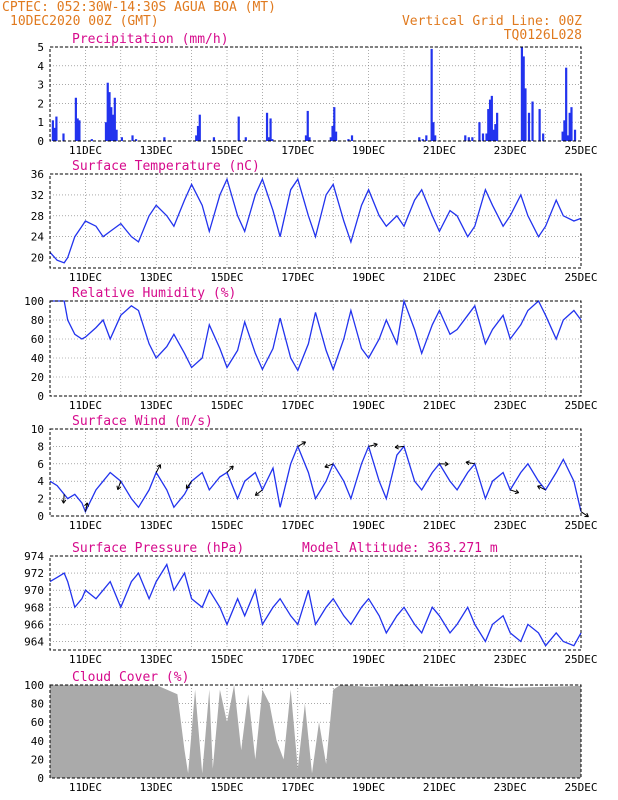 The image size is (618, 800). I want to click on y-tick-label: 60, so click(37, 722).